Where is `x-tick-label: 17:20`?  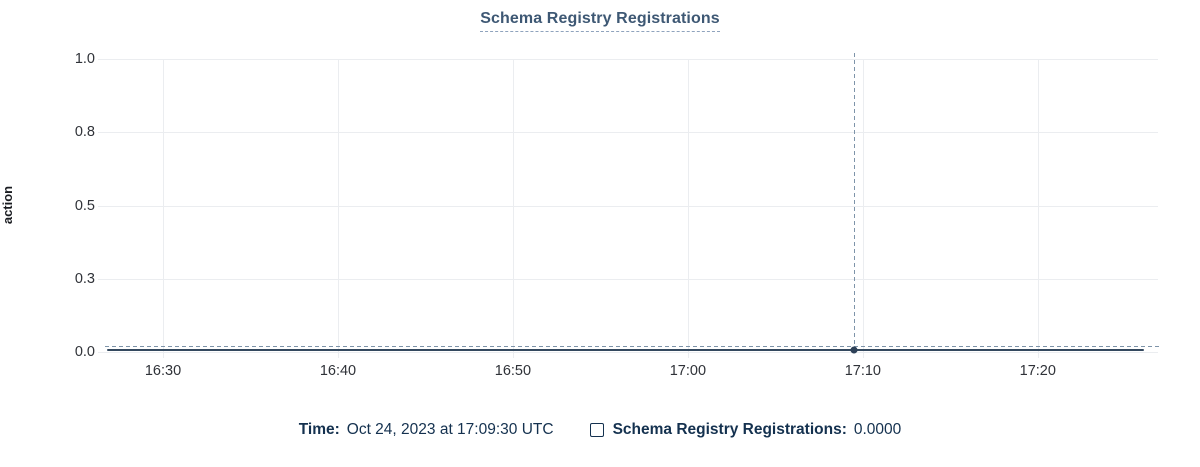 x-tick-label: 17:20 is located at coordinates (1037, 371).